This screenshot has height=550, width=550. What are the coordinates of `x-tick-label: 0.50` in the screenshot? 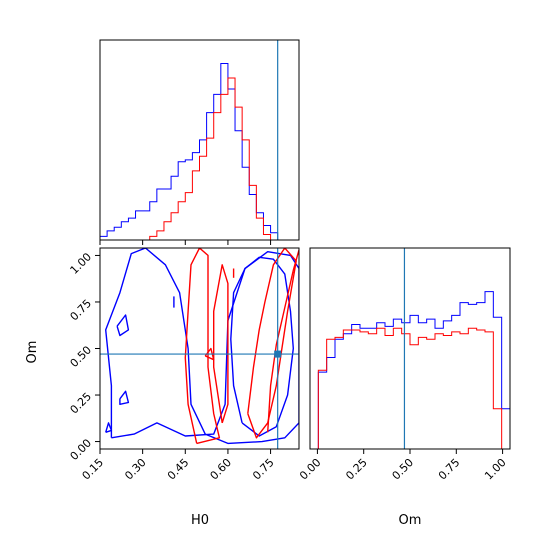 It's located at (403, 469).